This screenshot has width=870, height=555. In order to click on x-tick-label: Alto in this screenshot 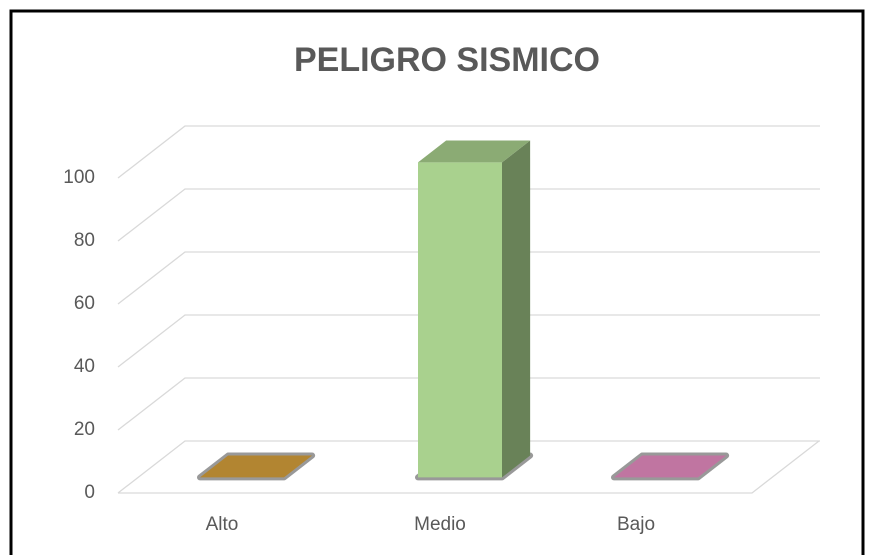, I will do `click(222, 524)`.